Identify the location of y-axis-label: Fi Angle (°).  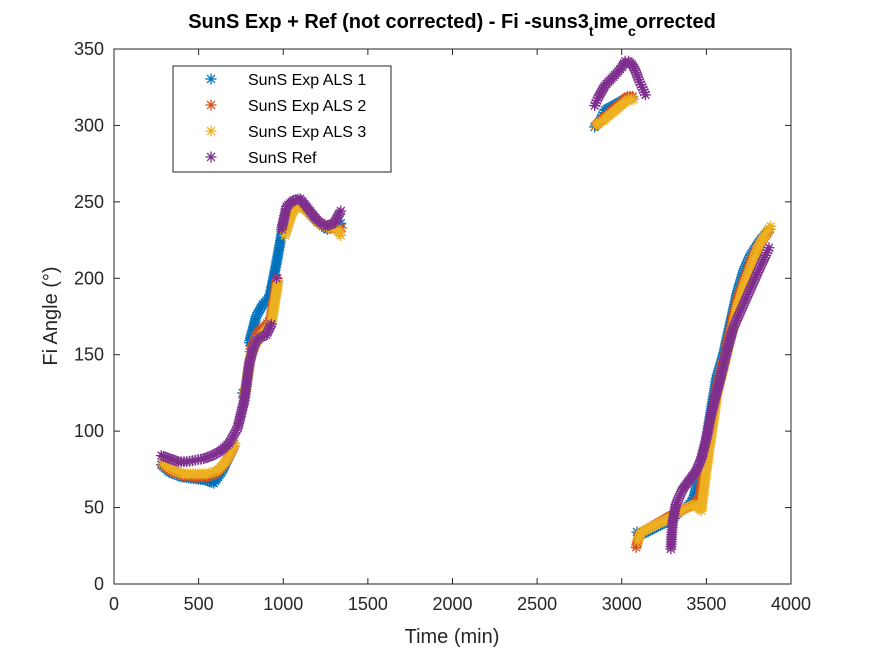
(51, 315).